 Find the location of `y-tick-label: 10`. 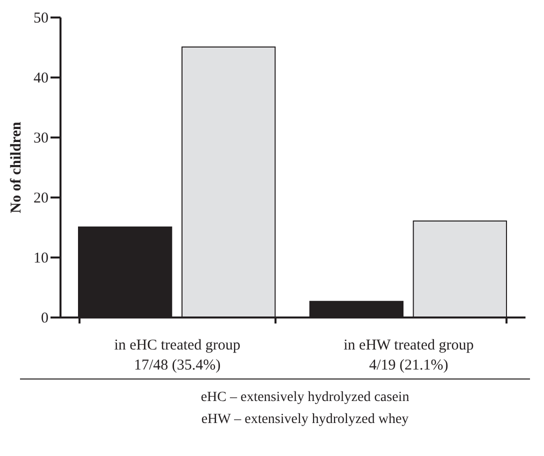

y-tick-label: 10 is located at coordinates (41, 258).